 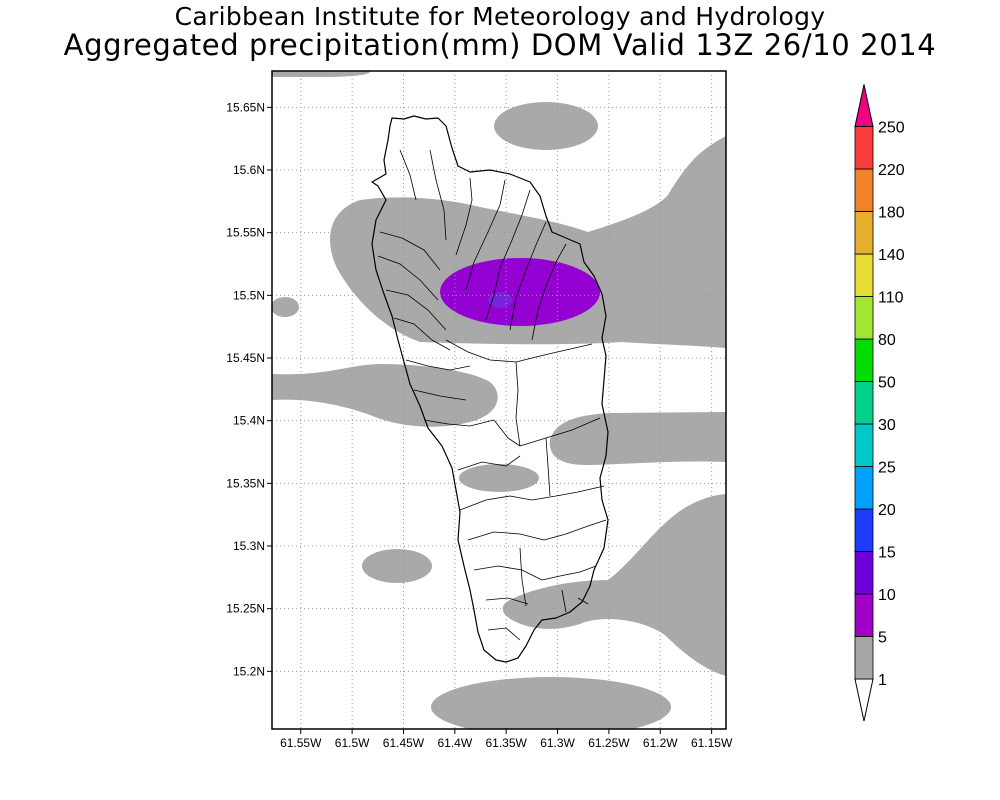 I want to click on lon-tick-label: 61.5W, so click(x=352, y=743).